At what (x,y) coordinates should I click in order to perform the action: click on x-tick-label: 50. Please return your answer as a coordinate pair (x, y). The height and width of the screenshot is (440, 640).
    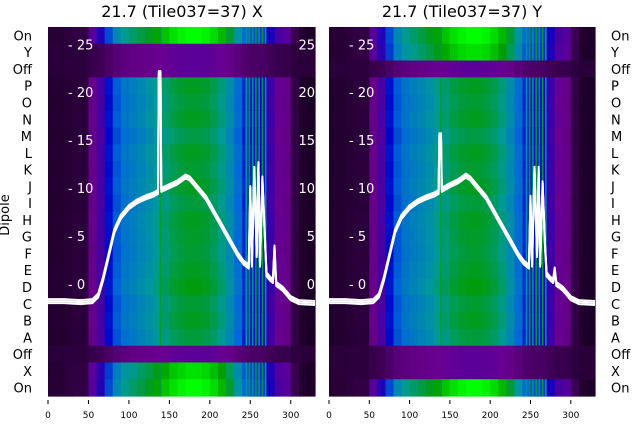
    Looking at the image, I should click on (370, 416).